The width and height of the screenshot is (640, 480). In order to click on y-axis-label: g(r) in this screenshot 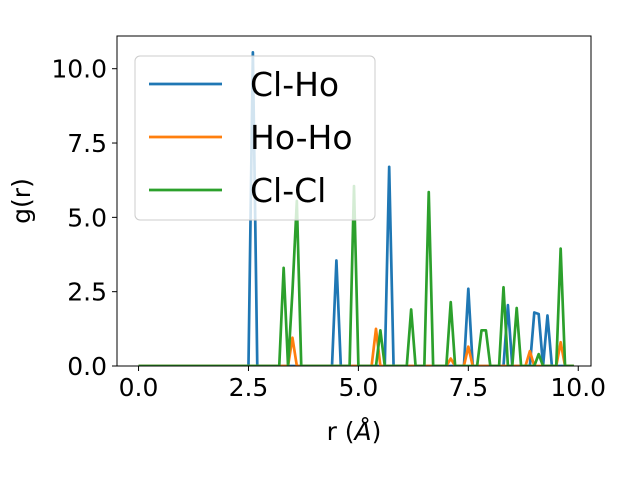, I will do `click(21, 201)`.